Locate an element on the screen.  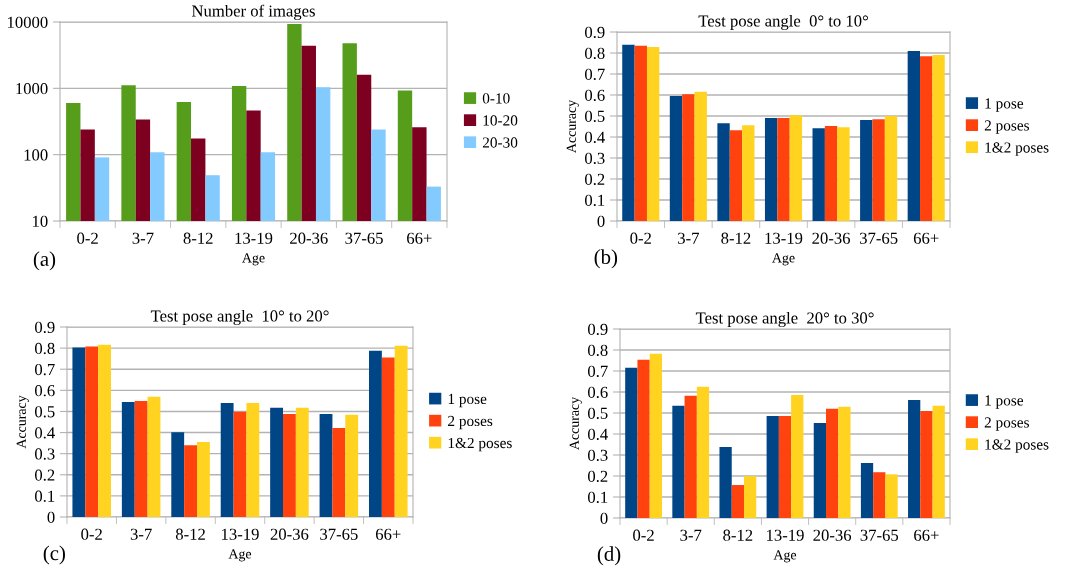
y-axis-title: Accuracy is located at coordinates (572, 126).